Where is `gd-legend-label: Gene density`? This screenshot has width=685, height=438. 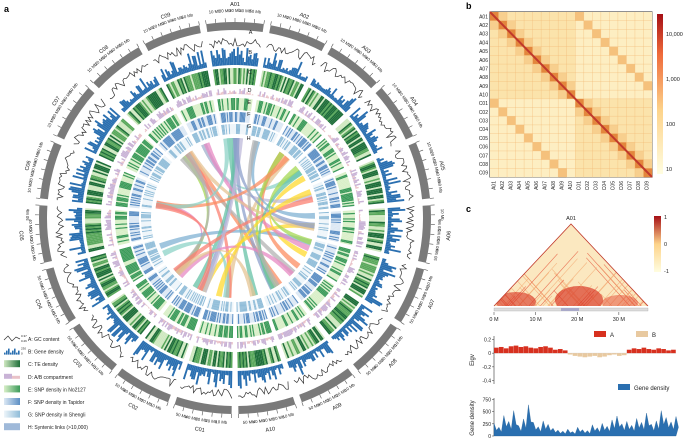 gd-legend-label: Gene density is located at coordinates (651, 389).